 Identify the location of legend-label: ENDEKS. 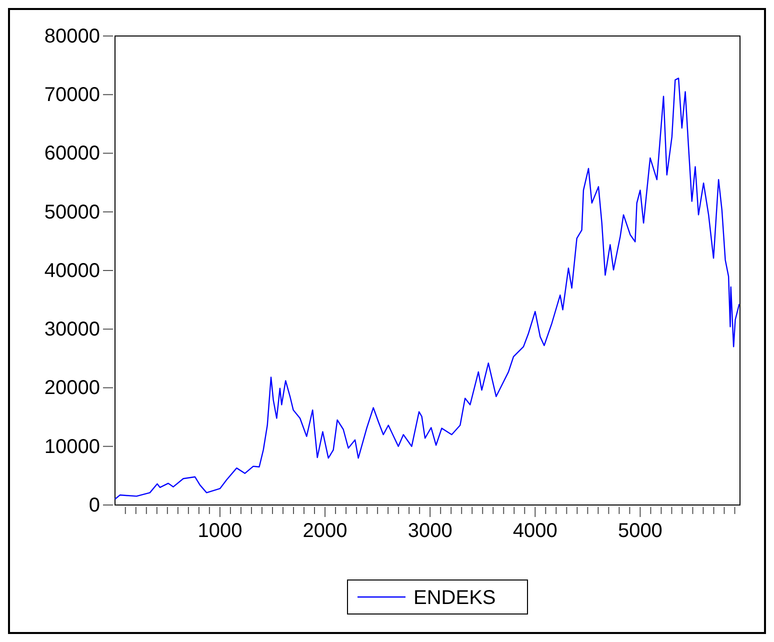
(455, 598).